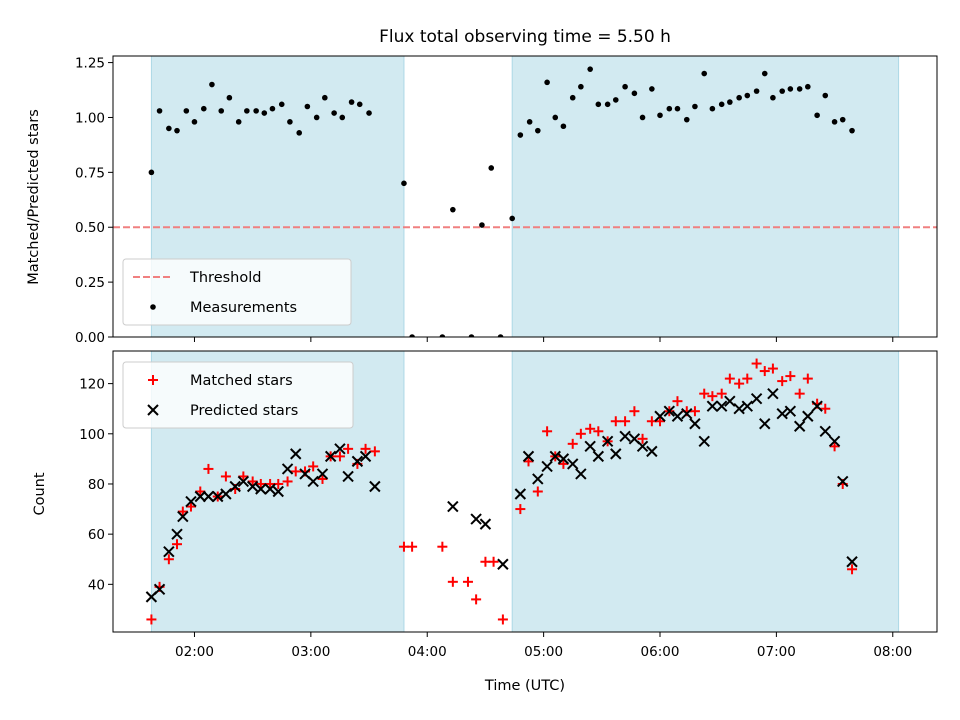 This screenshot has width=960, height=720. What do you see at coordinates (92, 385) in the screenshot?
I see `y-tick-label-bottom-4: 120` at bounding box center [92, 385].